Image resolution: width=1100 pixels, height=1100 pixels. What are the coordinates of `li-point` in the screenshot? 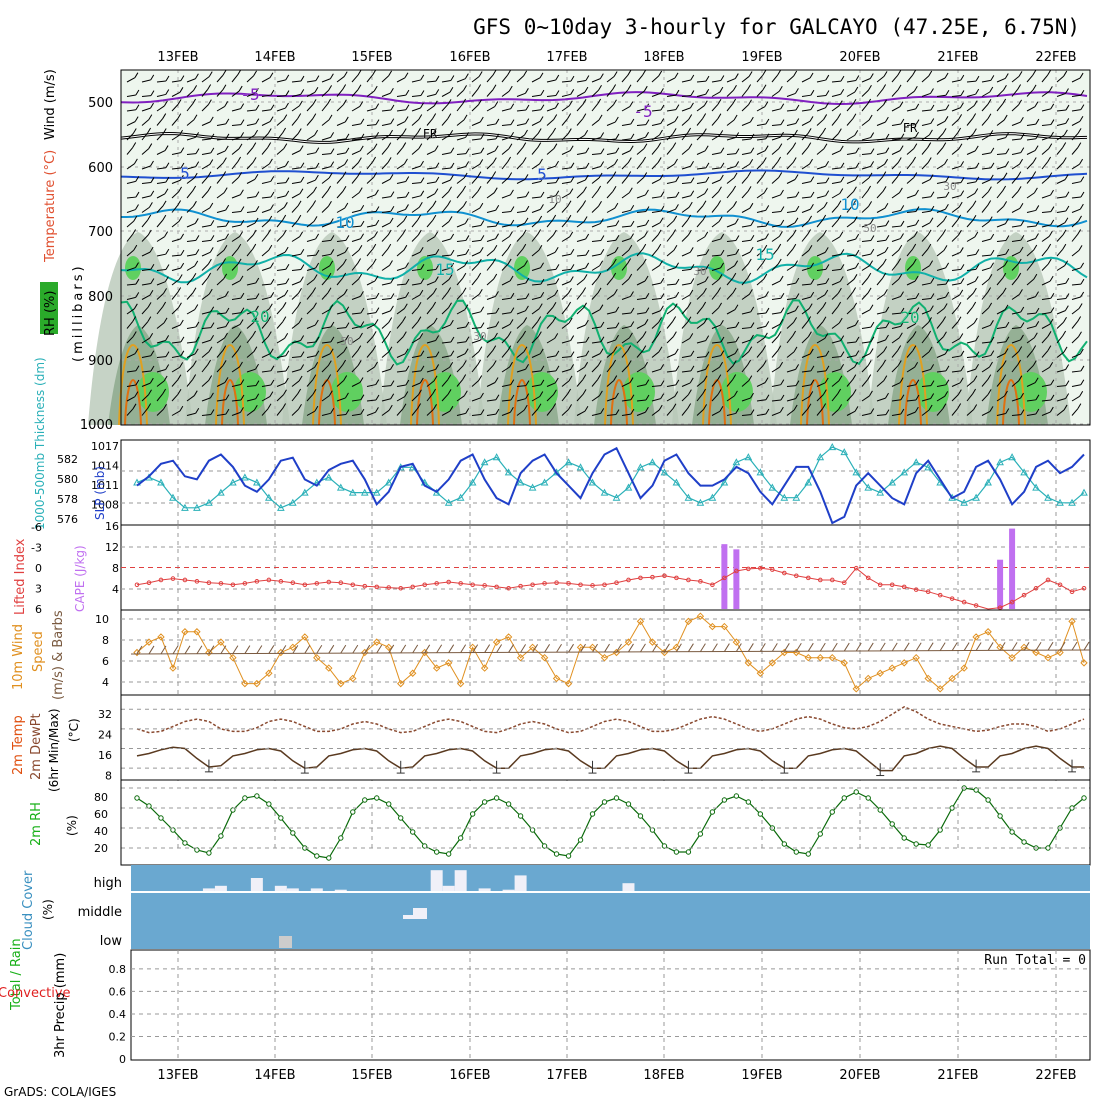 It's located at (401, 588).